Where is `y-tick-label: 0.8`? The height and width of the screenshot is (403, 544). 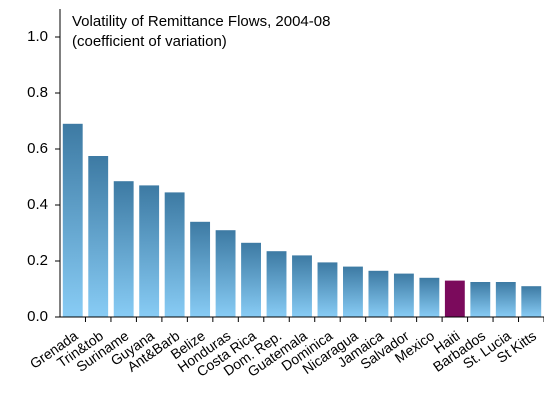
y-tick-label: 0.8 is located at coordinates (37, 92).